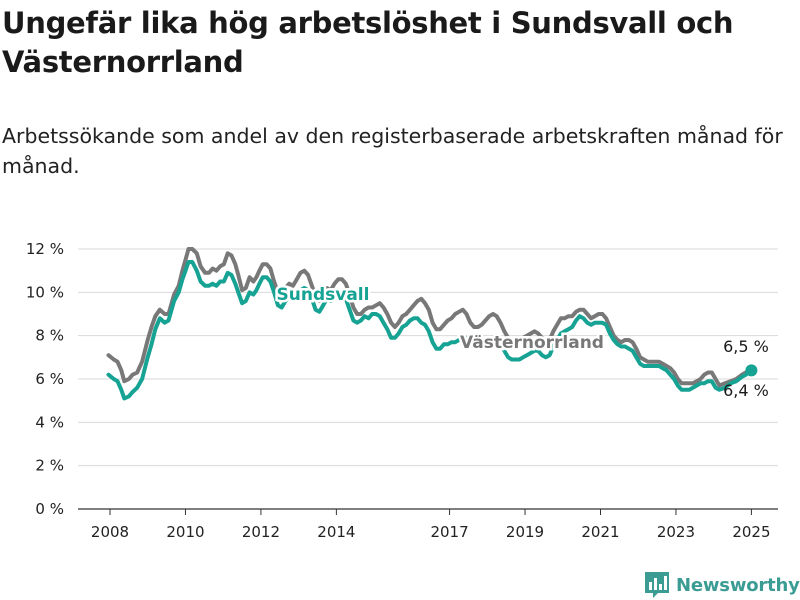 The height and width of the screenshot is (600, 800). Describe the element at coordinates (49, 379) in the screenshot. I see `y-tick-label: 6 %` at that location.